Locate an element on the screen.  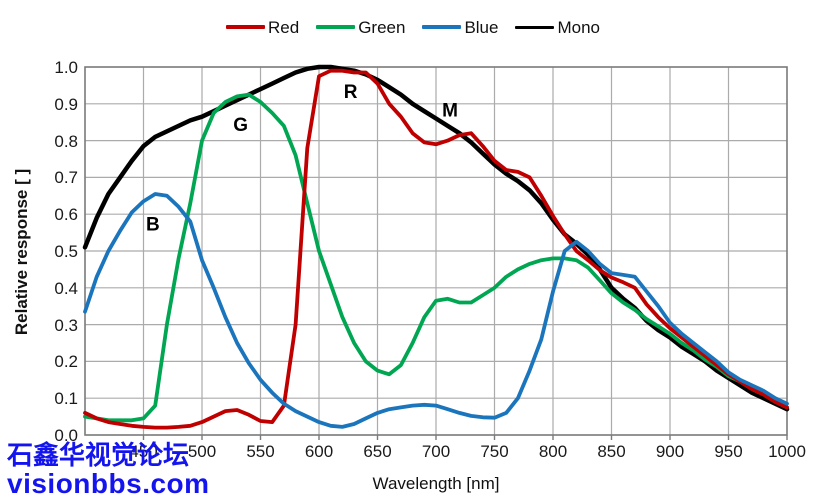
legend-item-red: Red is located at coordinates (262, 27).